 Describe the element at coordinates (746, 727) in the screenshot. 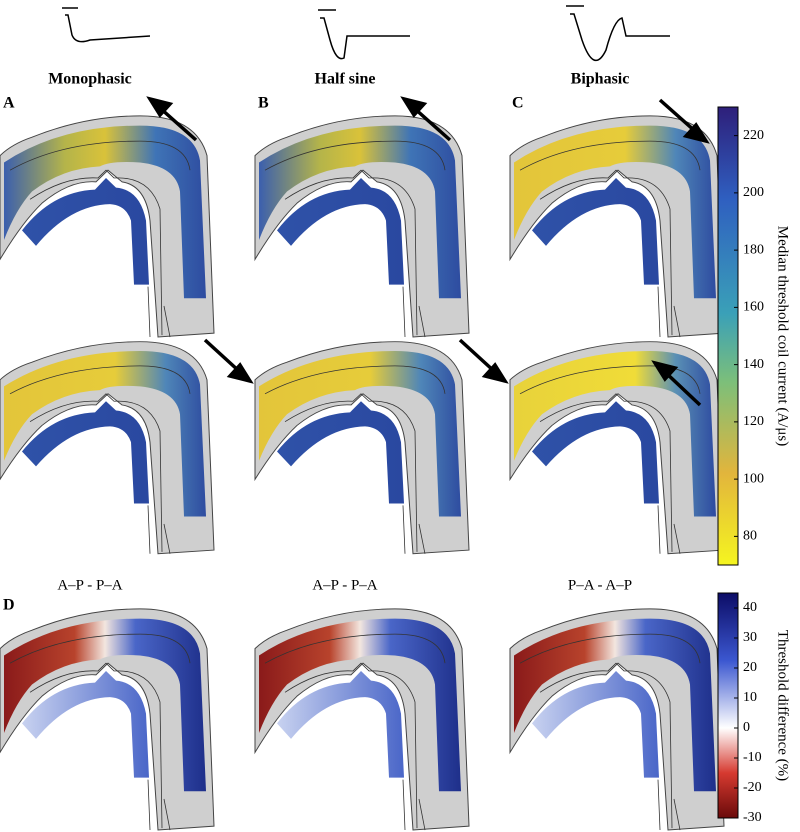

I see `colorbar-tick-label: 0` at that location.